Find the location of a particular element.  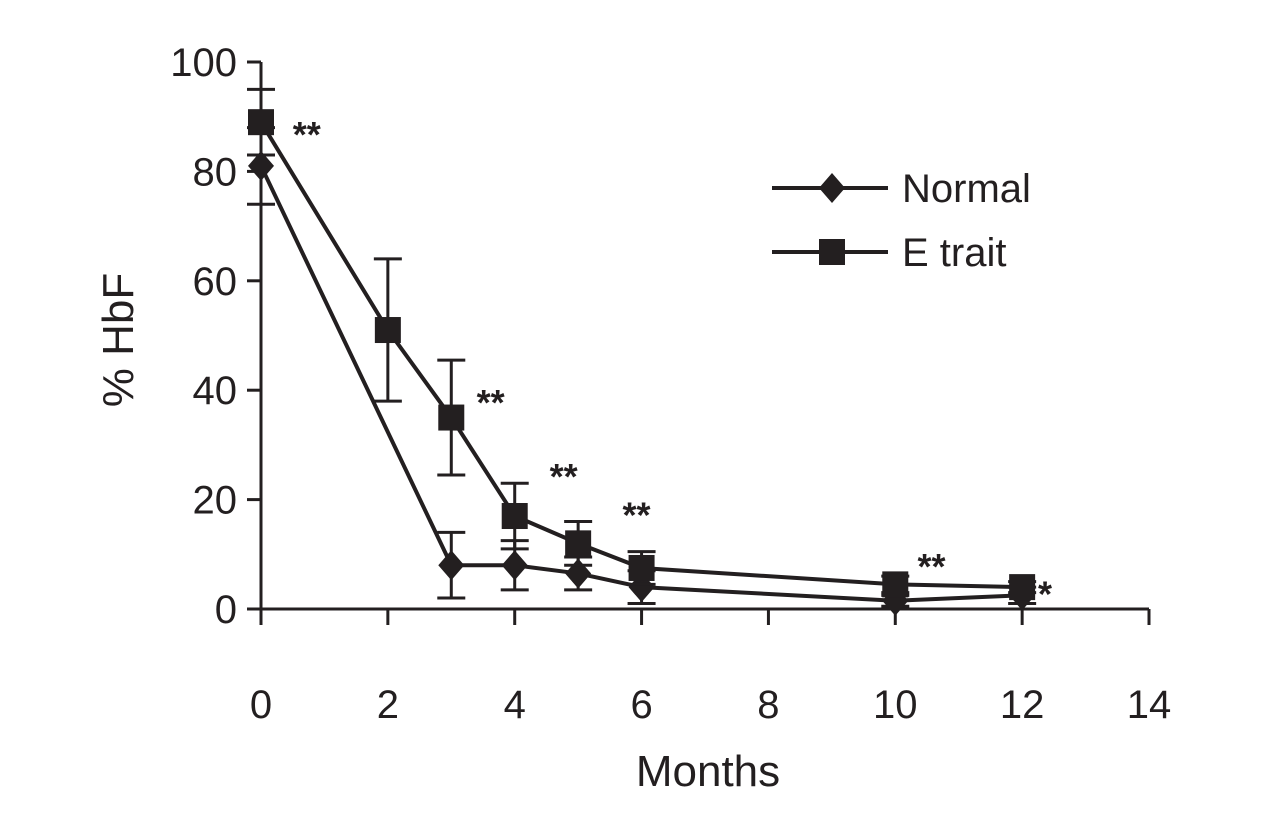

x-tick-label: 0 is located at coordinates (261, 705).